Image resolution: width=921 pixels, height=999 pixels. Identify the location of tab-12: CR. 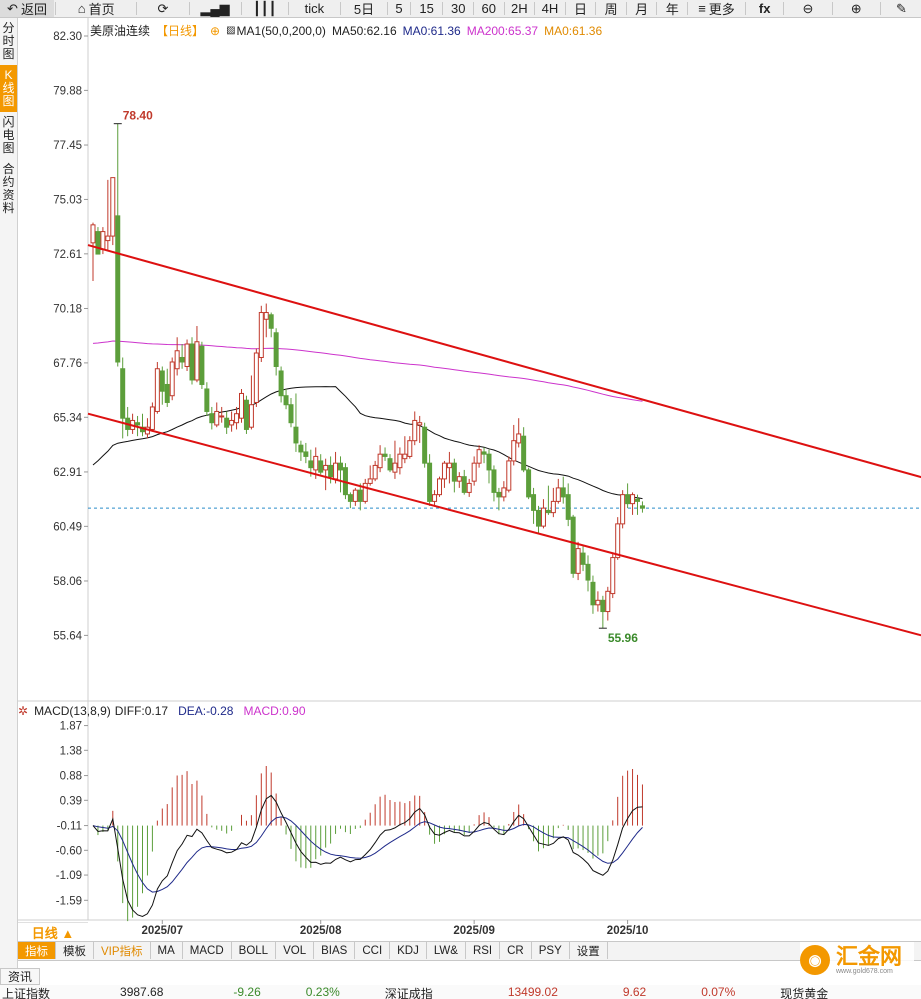
(516, 950).